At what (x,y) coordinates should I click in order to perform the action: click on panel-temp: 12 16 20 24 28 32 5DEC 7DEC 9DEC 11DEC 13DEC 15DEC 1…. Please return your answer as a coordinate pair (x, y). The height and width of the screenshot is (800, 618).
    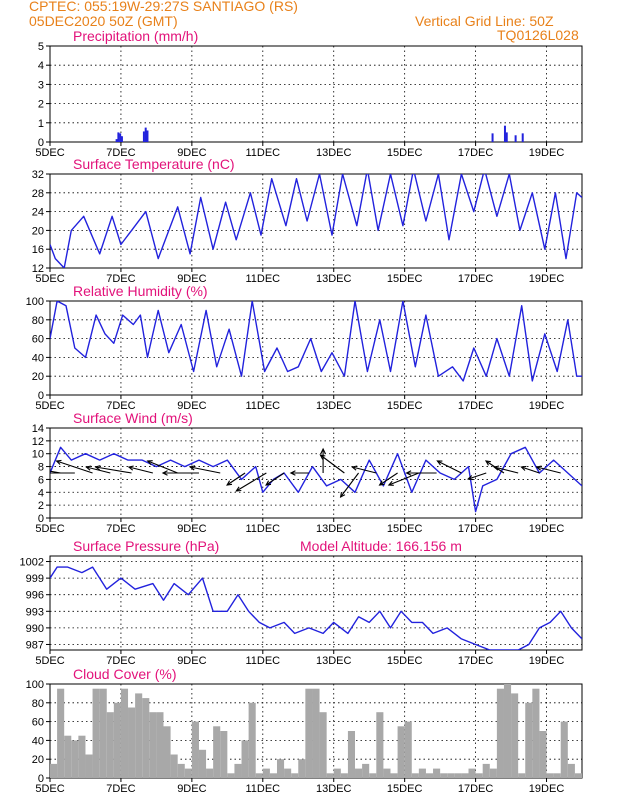
    Looking at the image, I should click on (307, 220).